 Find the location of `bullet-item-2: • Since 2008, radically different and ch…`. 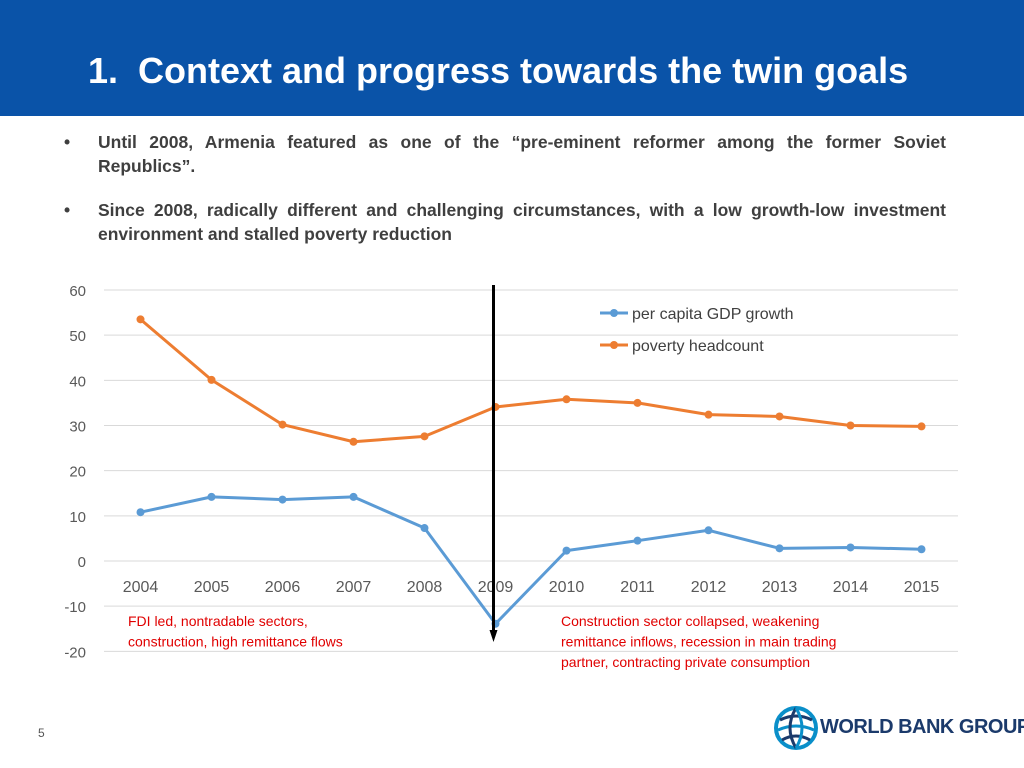

bullet-item-2: • Since 2008, radically different and ch… is located at coordinates (505, 223).